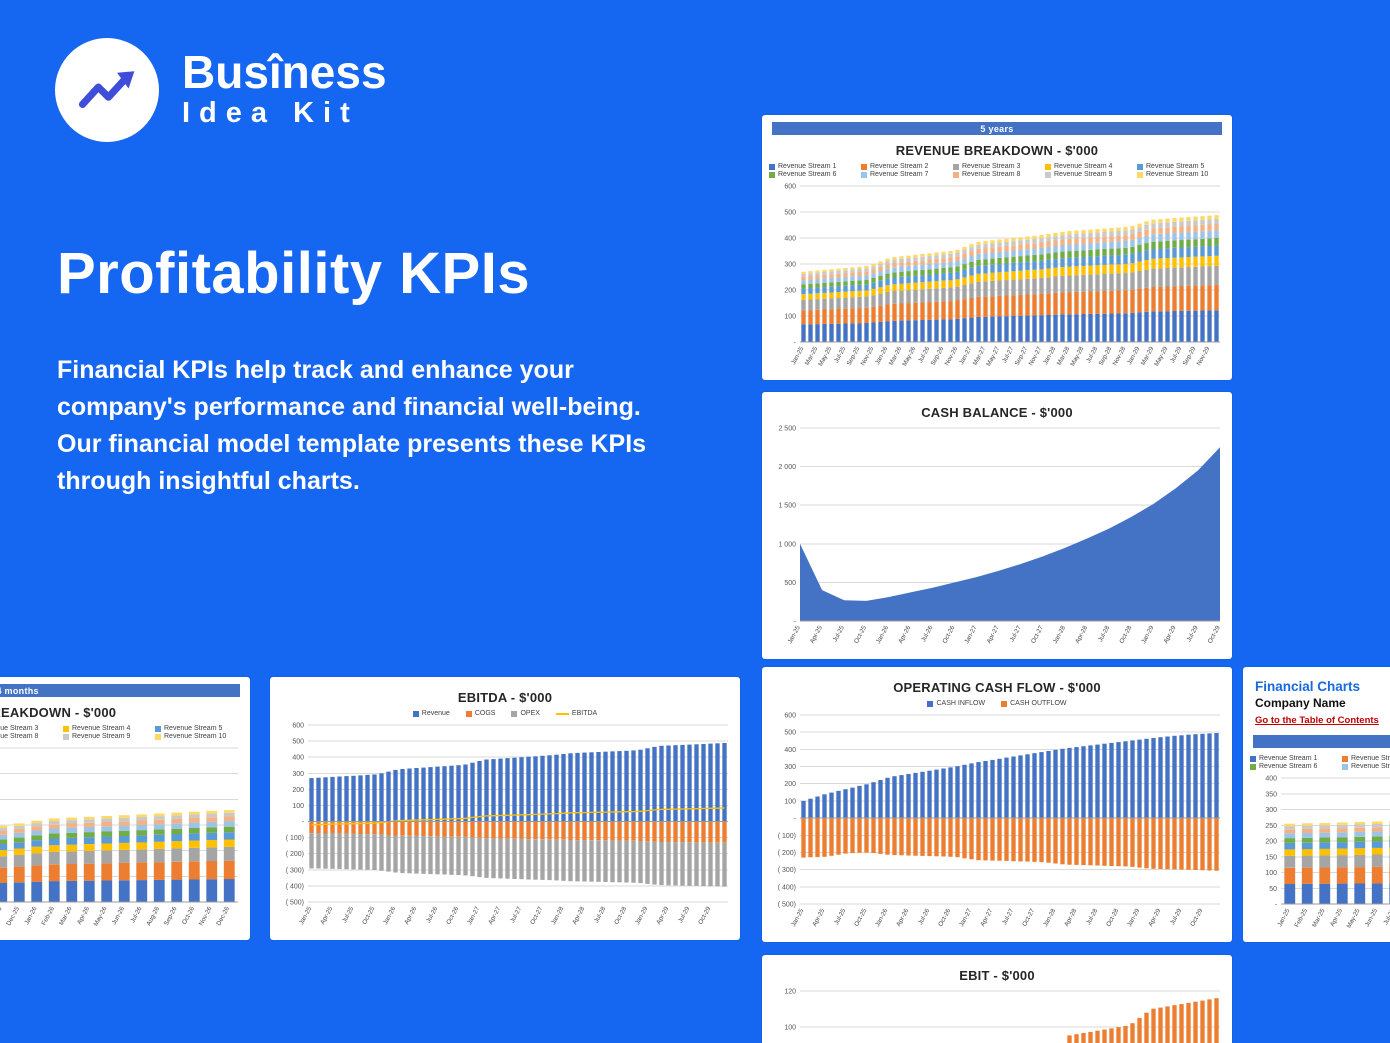  Describe the element at coordinates (1294, 766) in the screenshot. I see `legend-item: Revenue Stream 6` at that location.